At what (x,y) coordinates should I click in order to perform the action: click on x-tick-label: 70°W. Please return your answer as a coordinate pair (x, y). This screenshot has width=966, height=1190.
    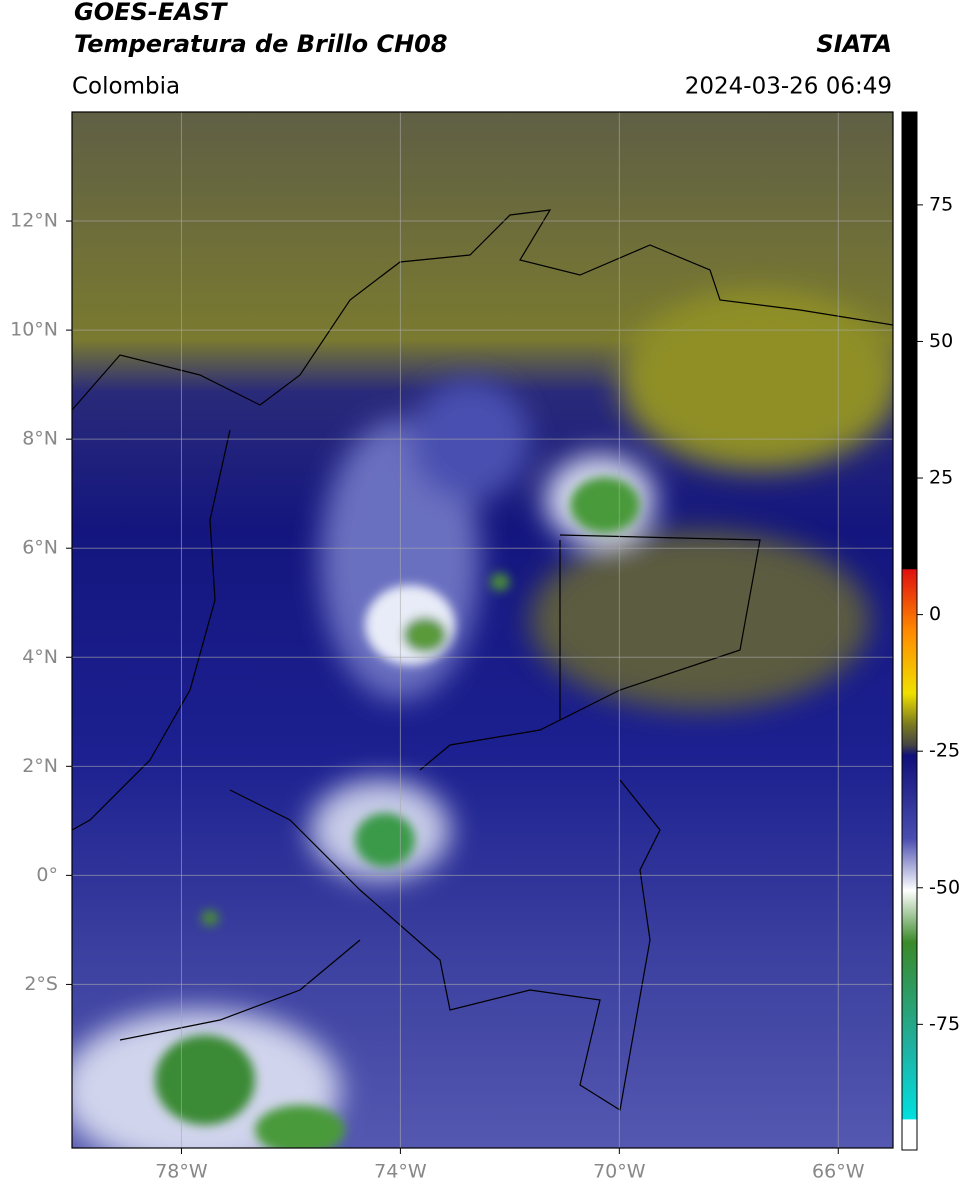
    Looking at the image, I should click on (619, 1172).